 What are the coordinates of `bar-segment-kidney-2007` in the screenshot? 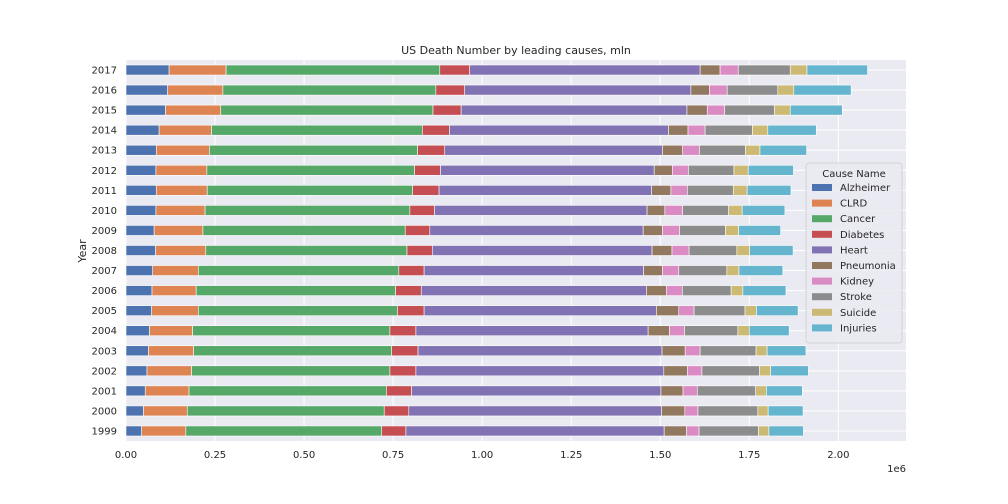 It's located at (671, 270).